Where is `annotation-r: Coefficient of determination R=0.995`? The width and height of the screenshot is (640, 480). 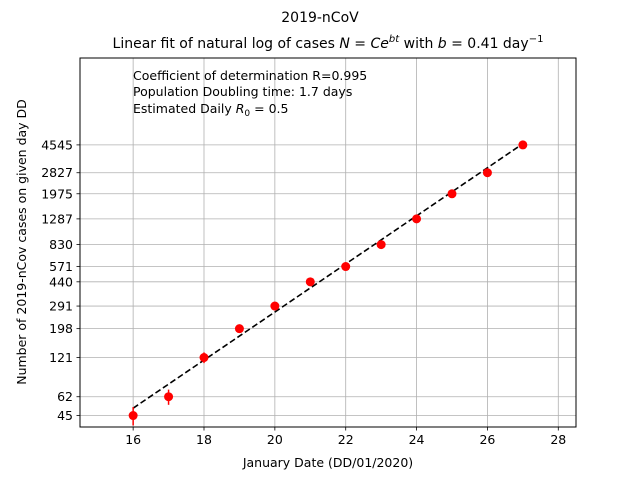 annotation-r: Coefficient of determination R=0.995 is located at coordinates (250, 75).